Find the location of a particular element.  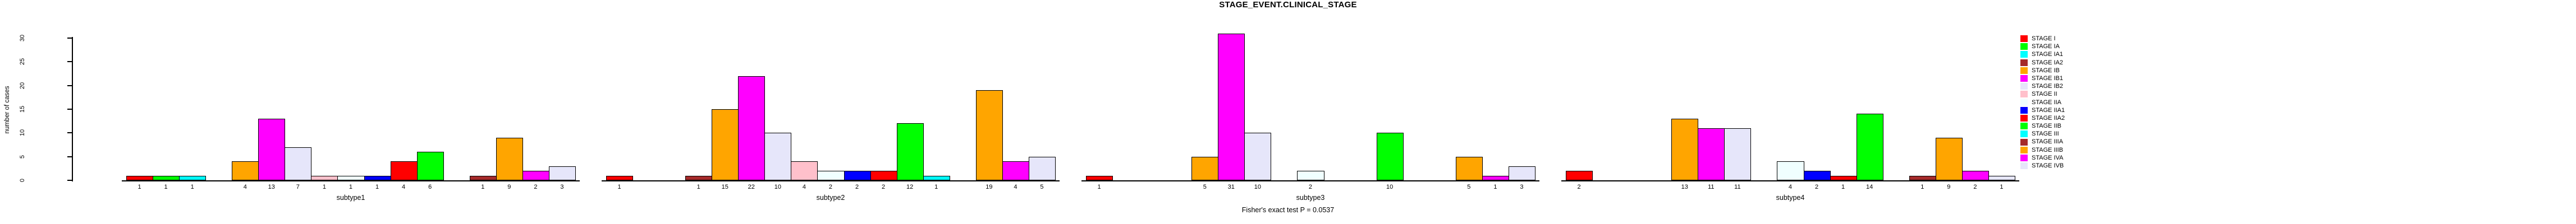

bar-subtype1-stage-iib is located at coordinates (430, 166).